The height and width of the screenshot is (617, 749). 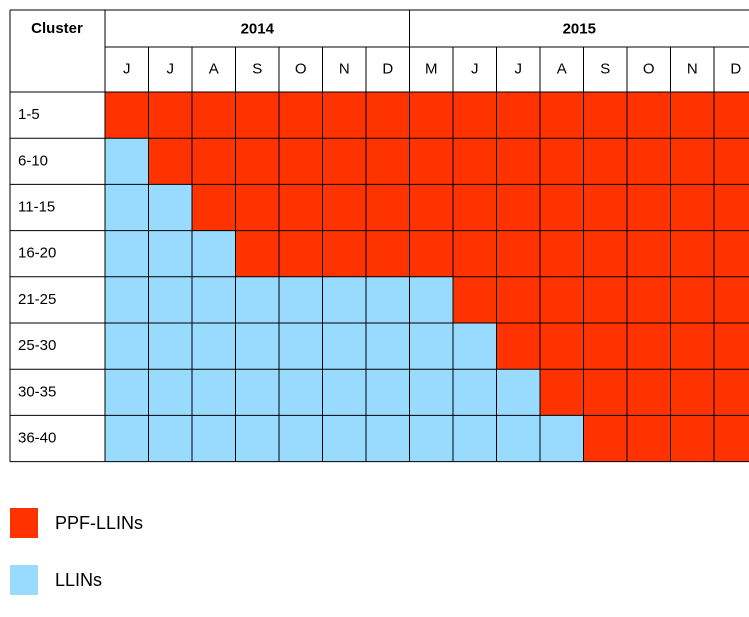 What do you see at coordinates (29, 114) in the screenshot?
I see `cluster-label: 1-5` at bounding box center [29, 114].